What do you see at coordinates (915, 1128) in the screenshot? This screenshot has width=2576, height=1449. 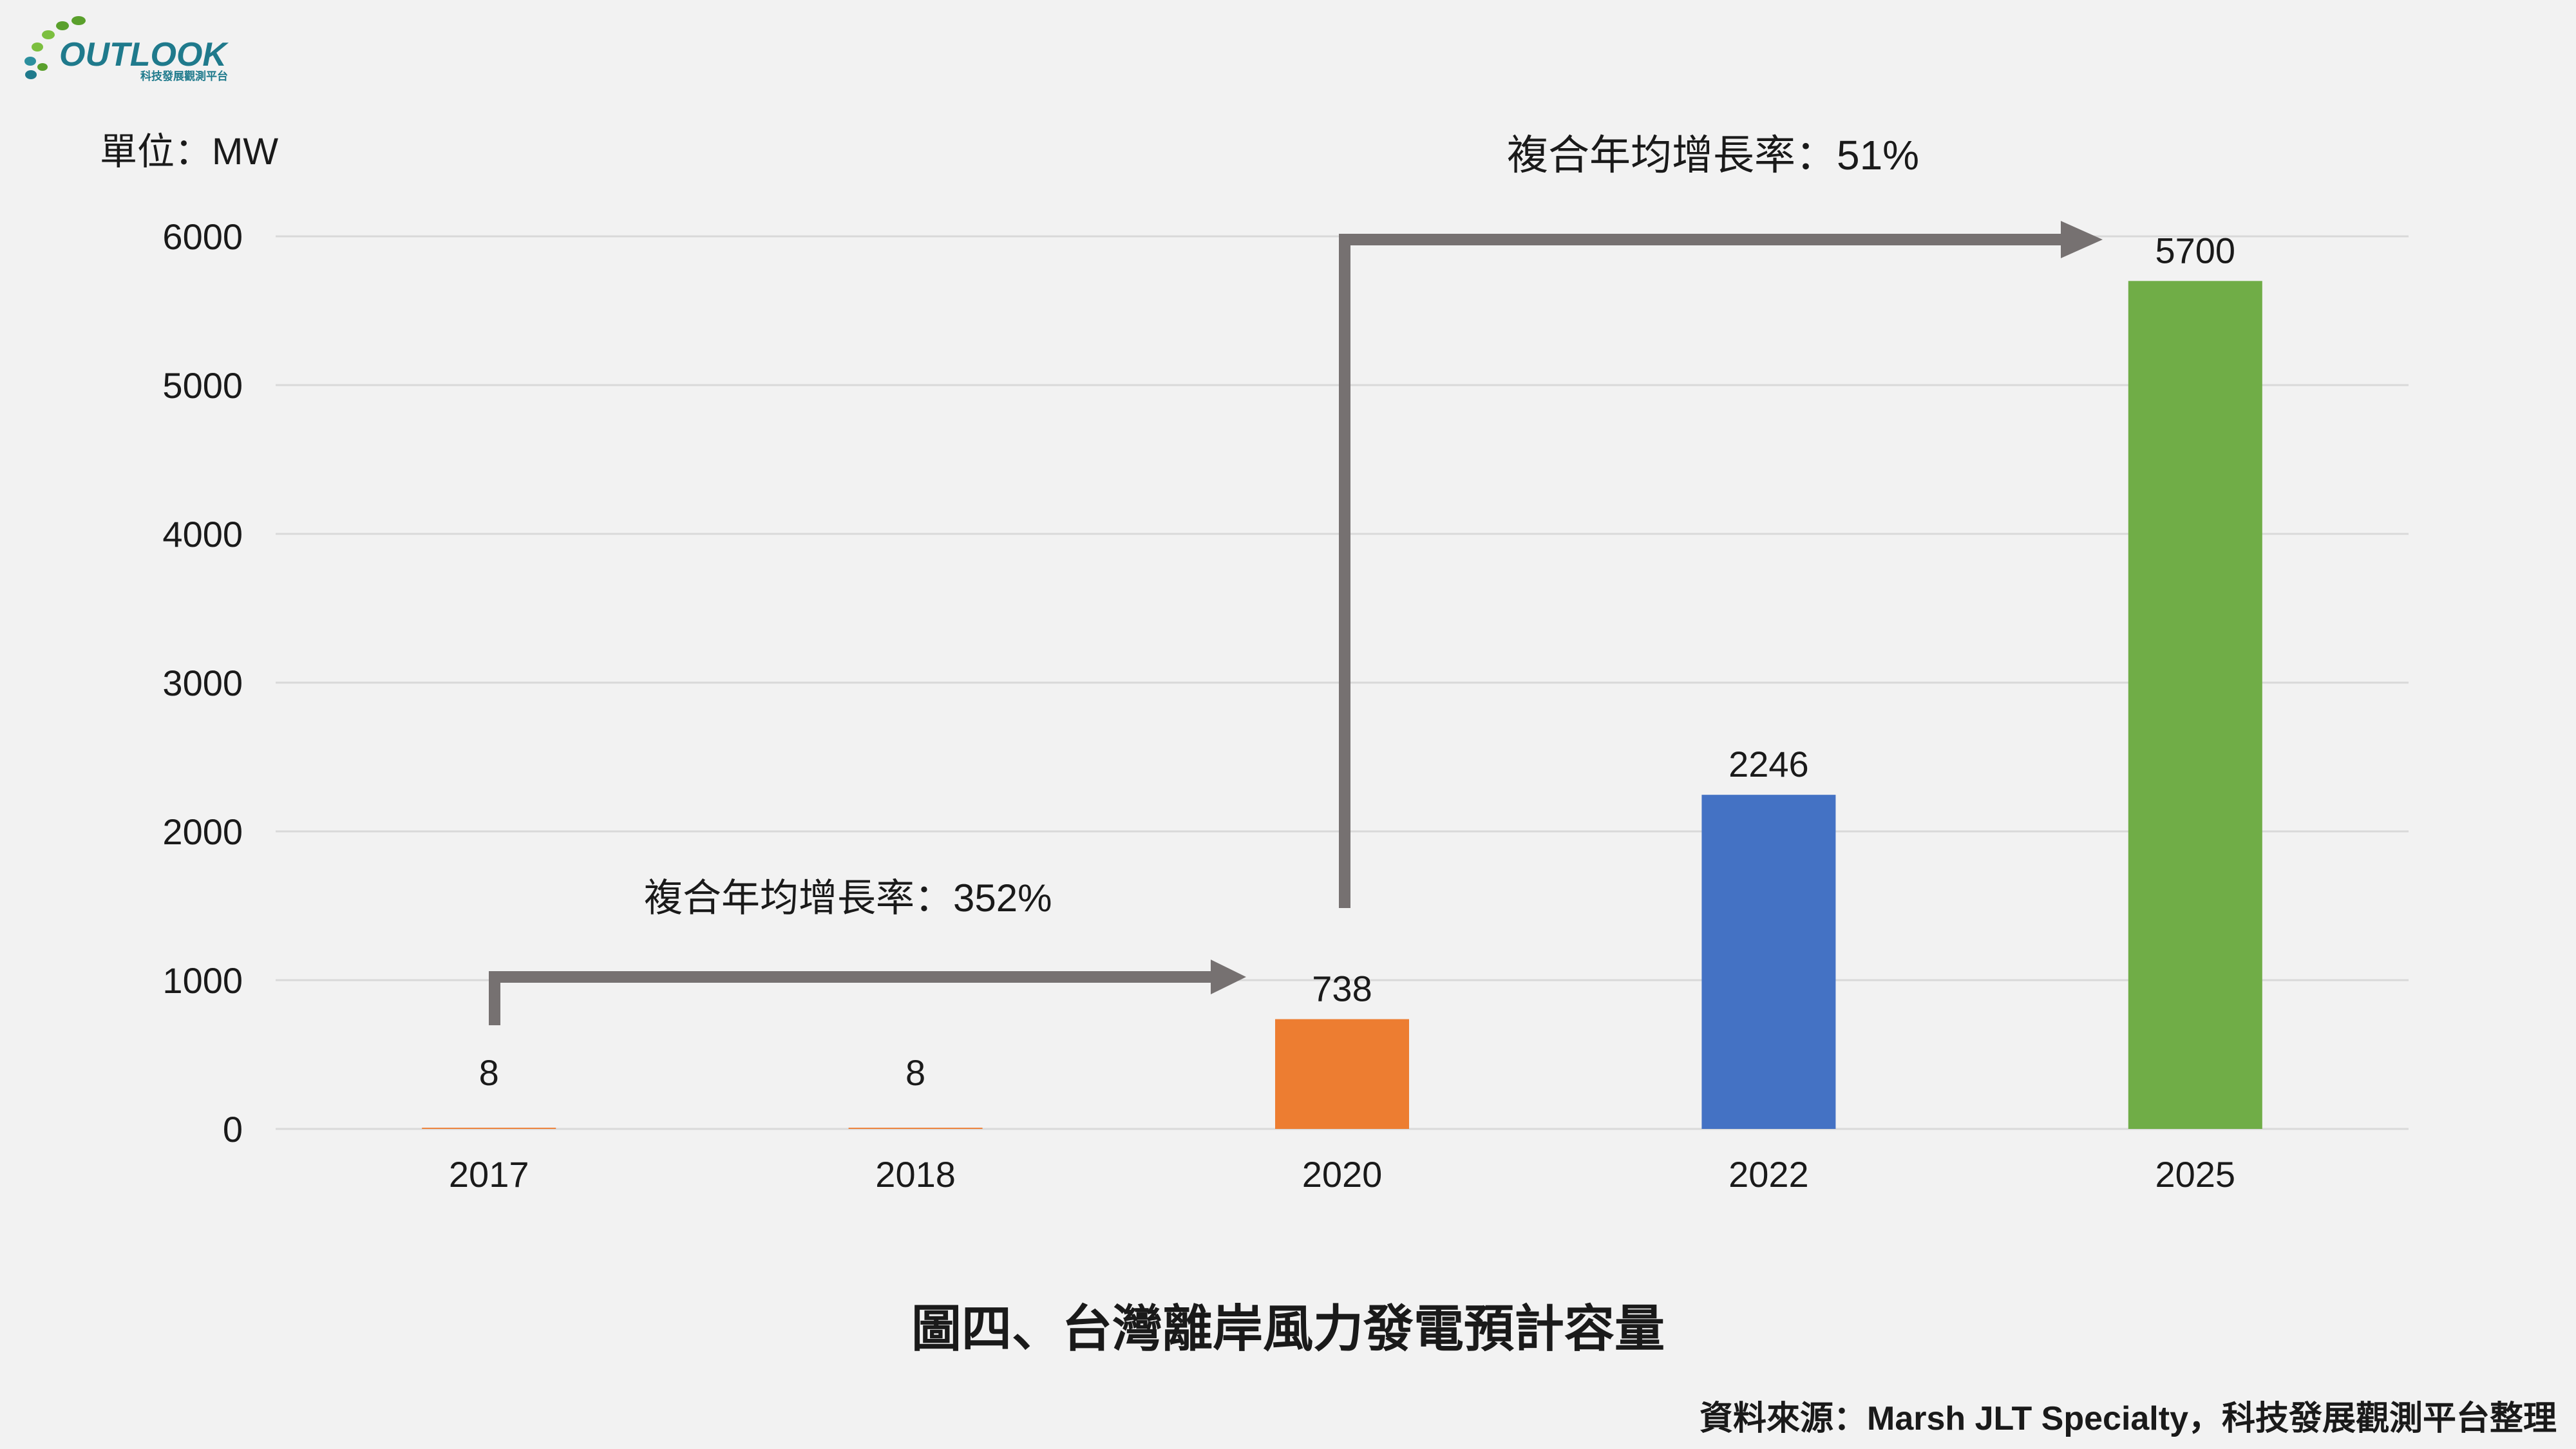 I see `bar-2018` at bounding box center [915, 1128].